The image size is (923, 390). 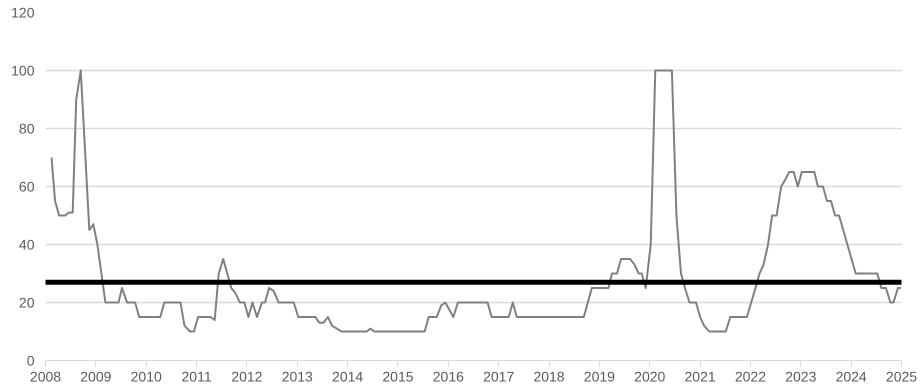 What do you see at coordinates (398, 376) in the screenshot?
I see `x-tick-label: 2015` at bounding box center [398, 376].